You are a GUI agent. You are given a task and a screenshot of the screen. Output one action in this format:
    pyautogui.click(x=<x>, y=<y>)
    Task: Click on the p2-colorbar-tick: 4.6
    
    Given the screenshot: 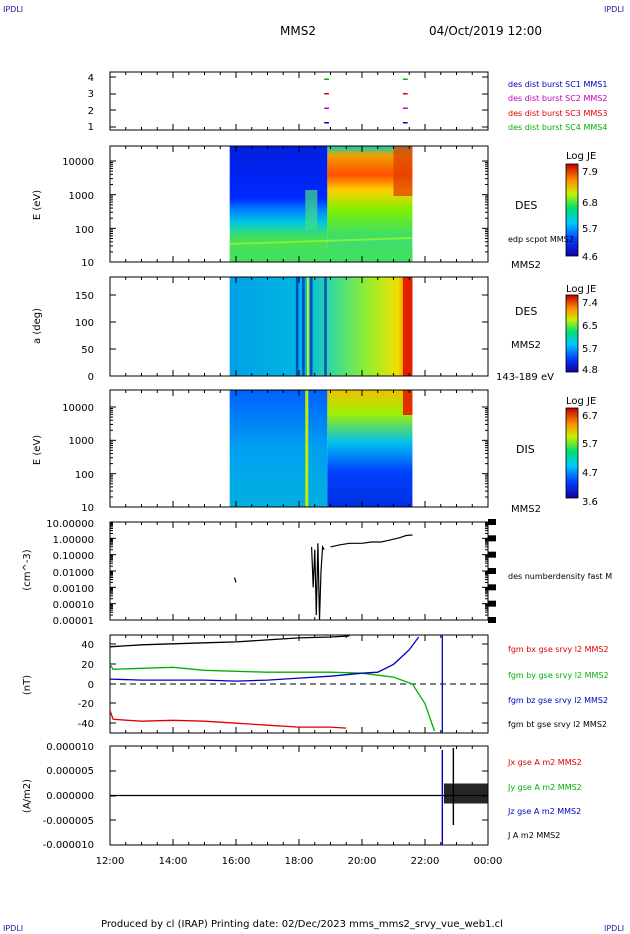 What is the action you would take?
    pyautogui.click(x=590, y=257)
    